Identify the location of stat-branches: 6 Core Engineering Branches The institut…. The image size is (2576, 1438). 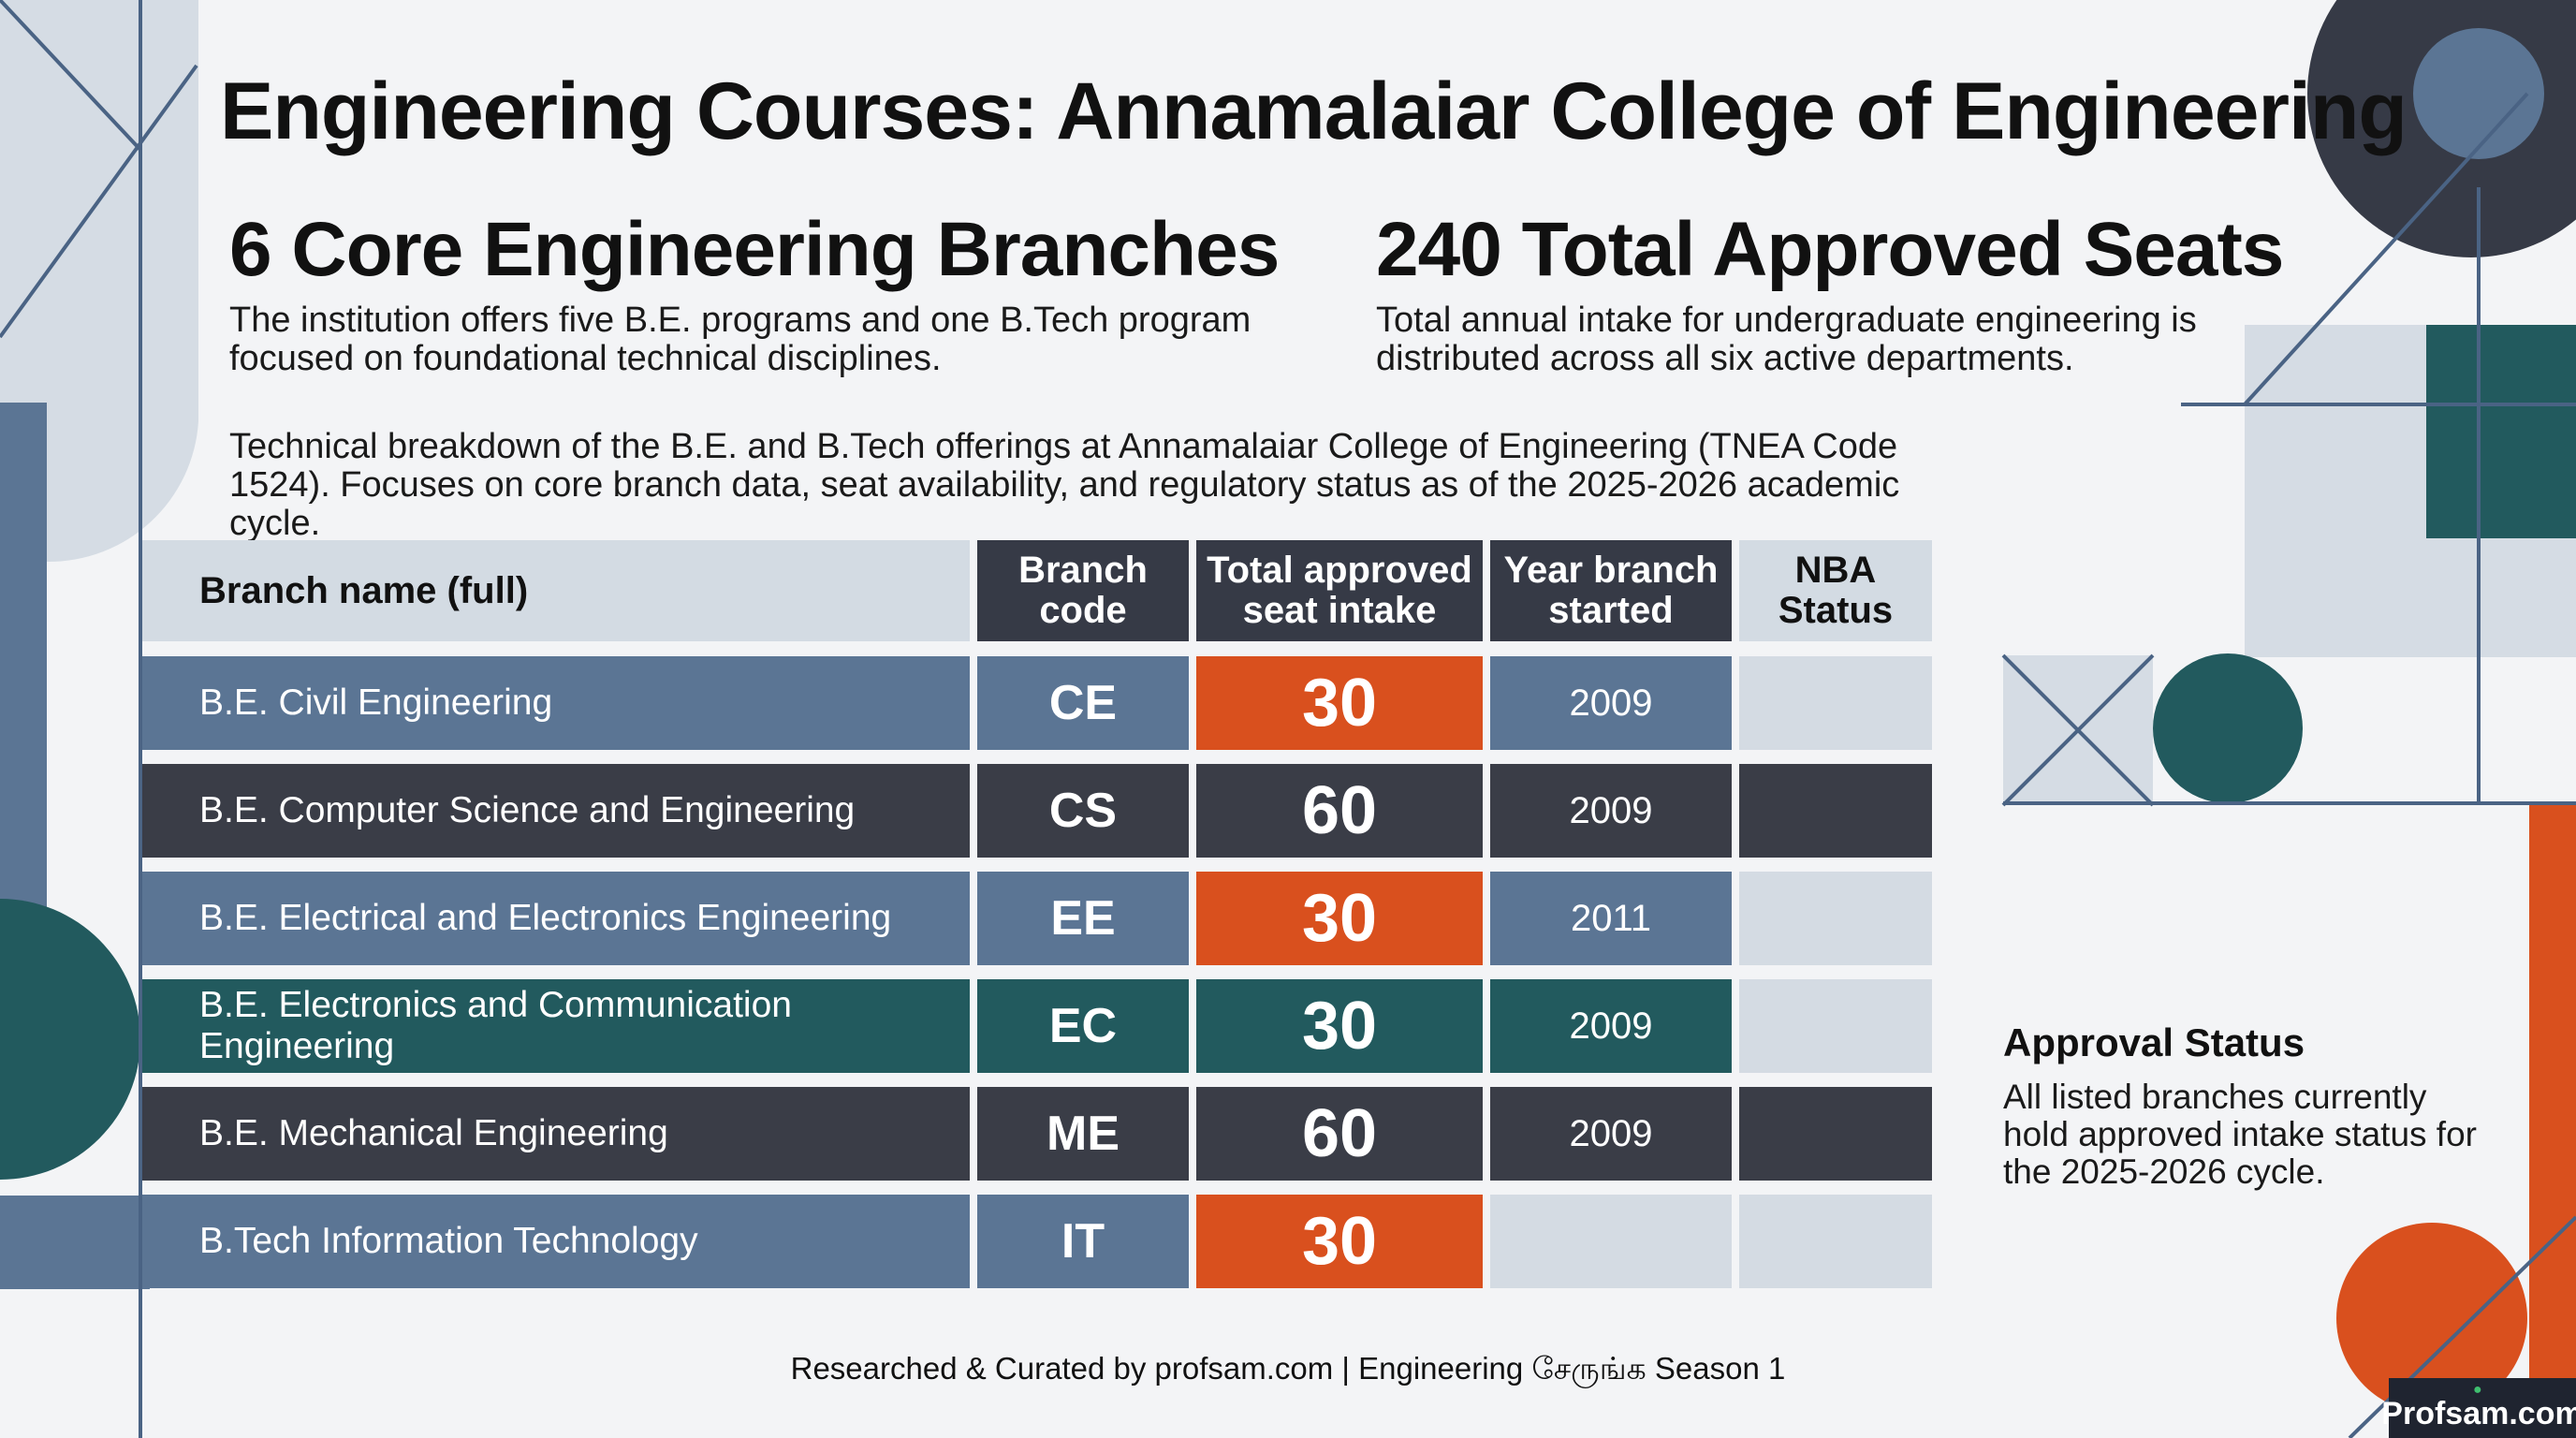
(772, 292).